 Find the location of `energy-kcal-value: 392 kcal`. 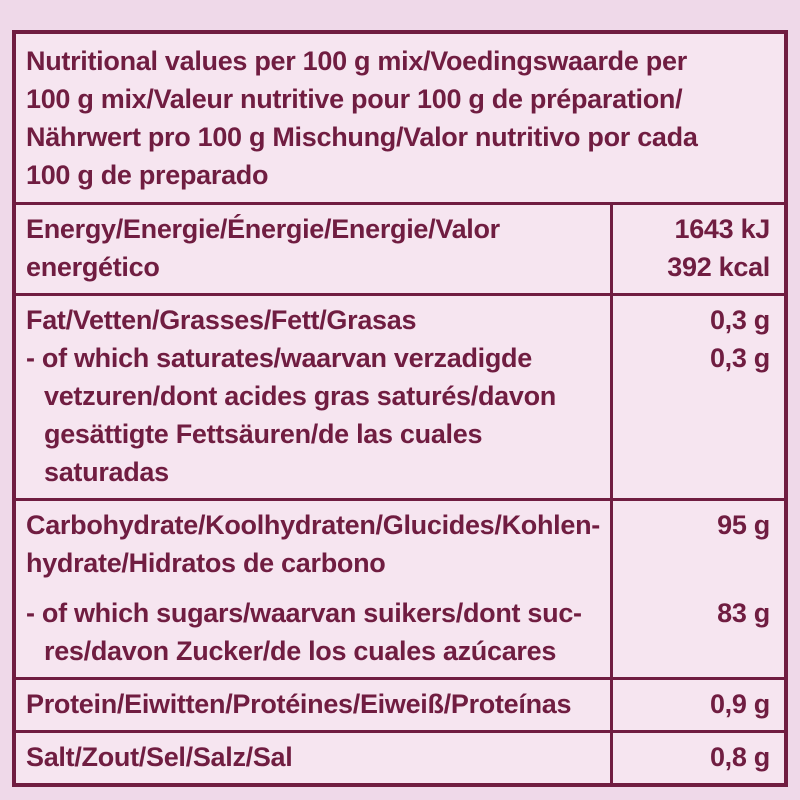

energy-kcal-value: 392 kcal is located at coordinates (718, 267).